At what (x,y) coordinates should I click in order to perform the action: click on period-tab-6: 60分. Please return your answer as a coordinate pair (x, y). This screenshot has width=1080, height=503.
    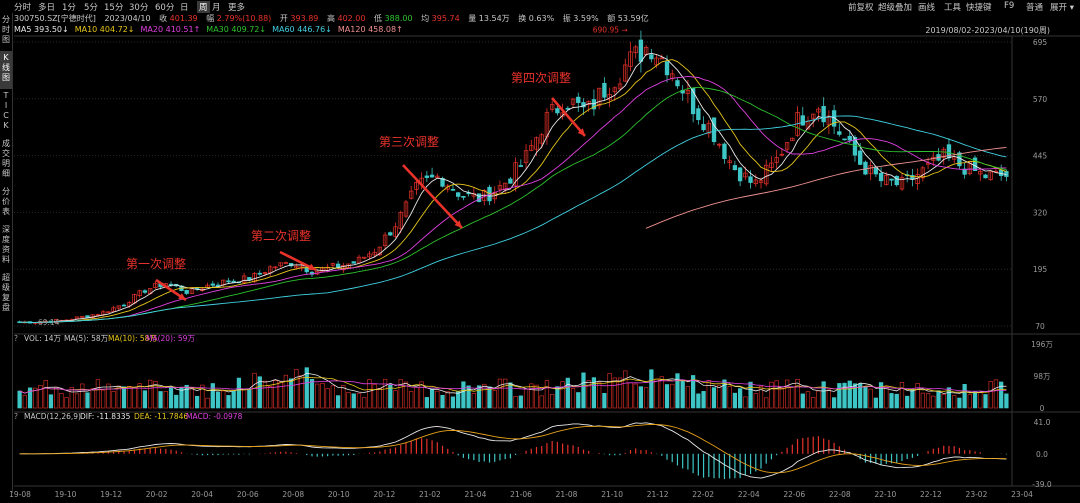
    Looking at the image, I should click on (165, 8).